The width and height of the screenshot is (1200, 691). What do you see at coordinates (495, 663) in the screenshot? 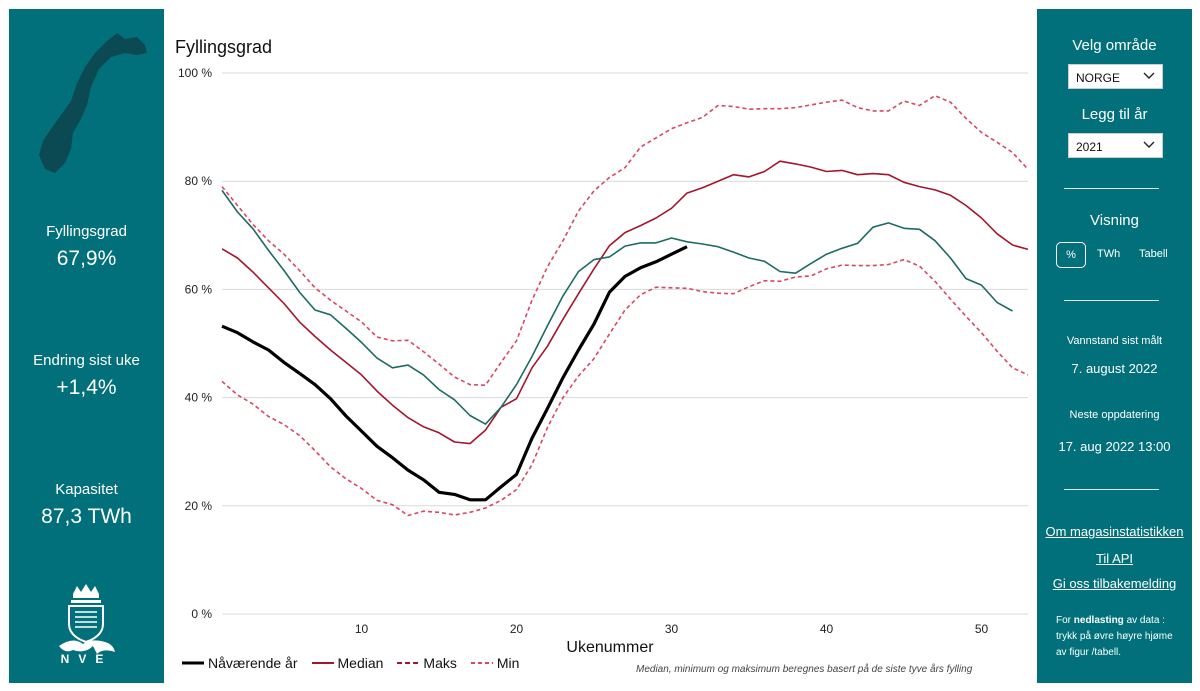
I see `legend-item-min: Min` at bounding box center [495, 663].